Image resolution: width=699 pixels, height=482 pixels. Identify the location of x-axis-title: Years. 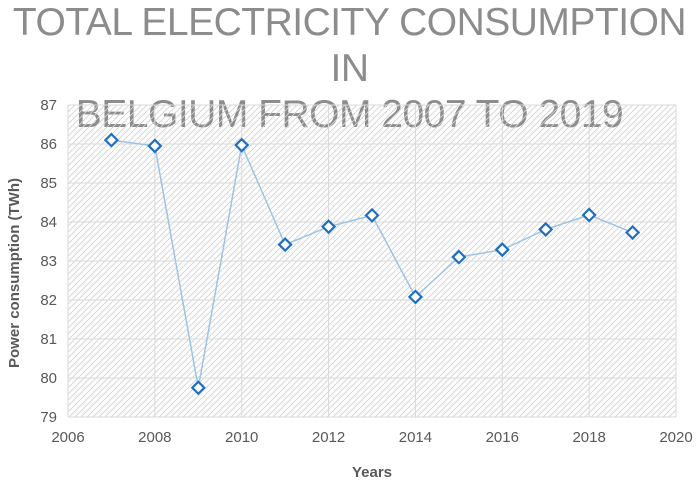
(372, 472).